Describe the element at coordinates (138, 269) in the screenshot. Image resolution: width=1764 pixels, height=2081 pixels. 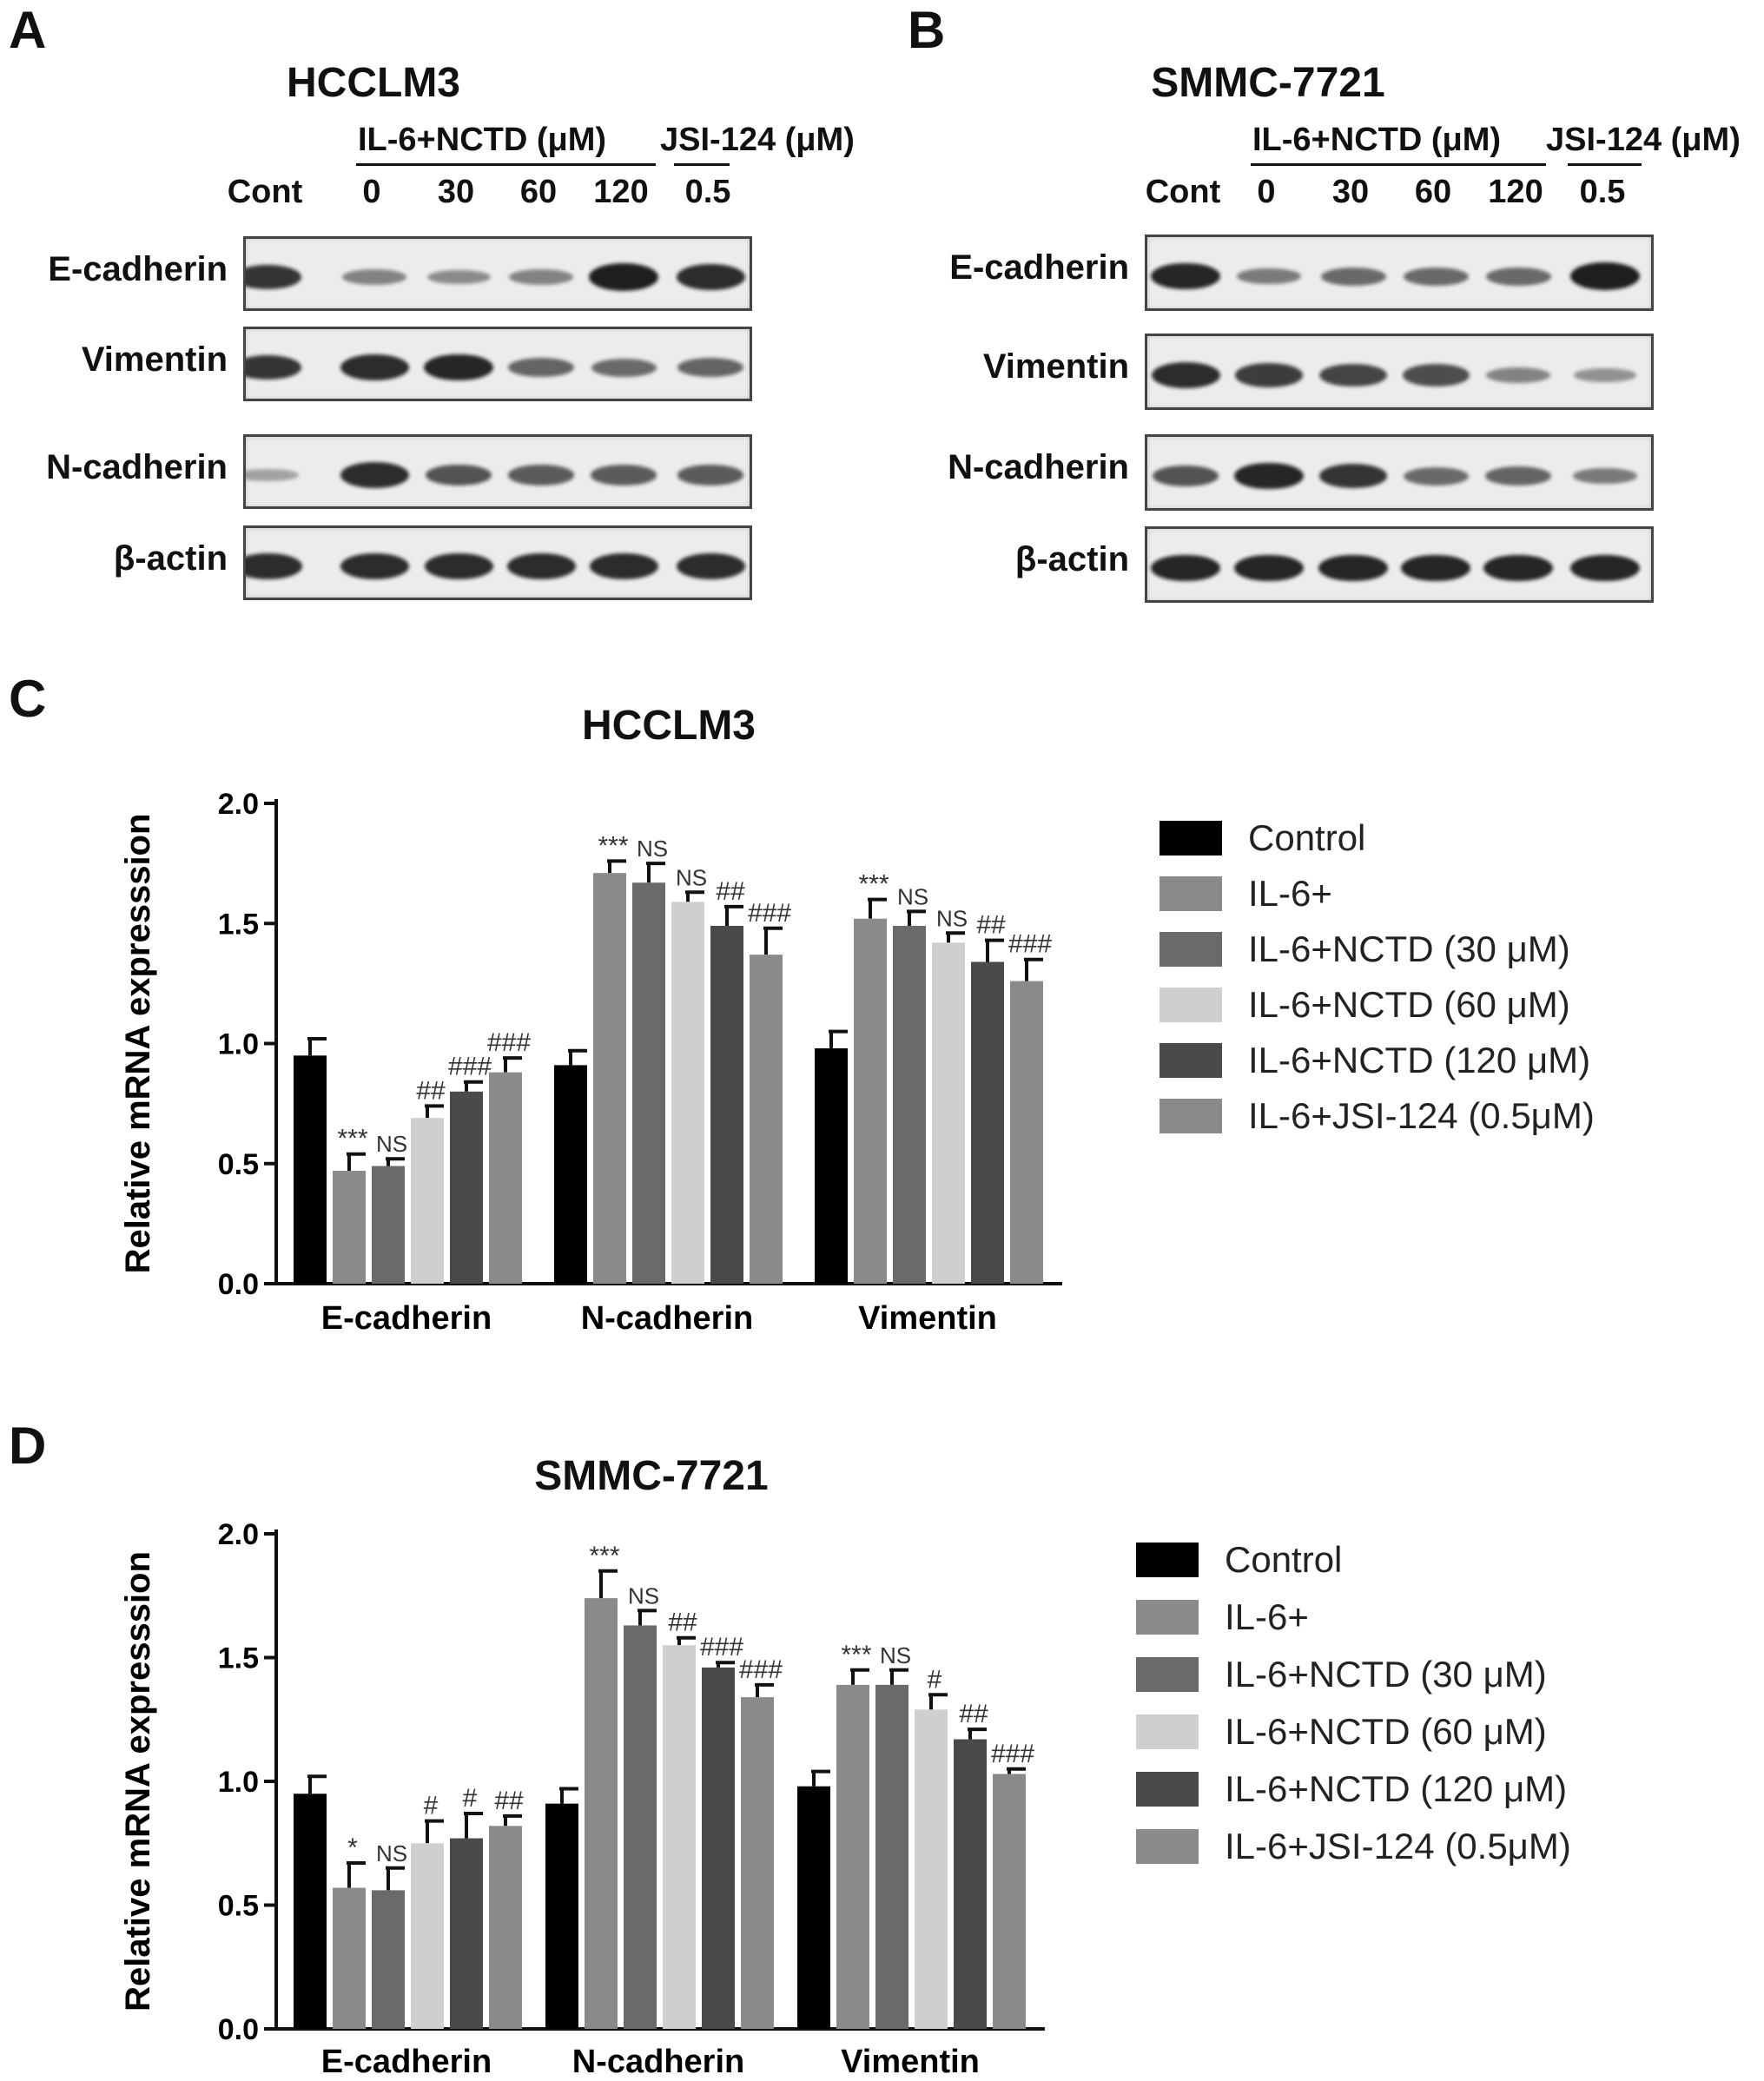
I see `protein-label: E-cadherin` at that location.